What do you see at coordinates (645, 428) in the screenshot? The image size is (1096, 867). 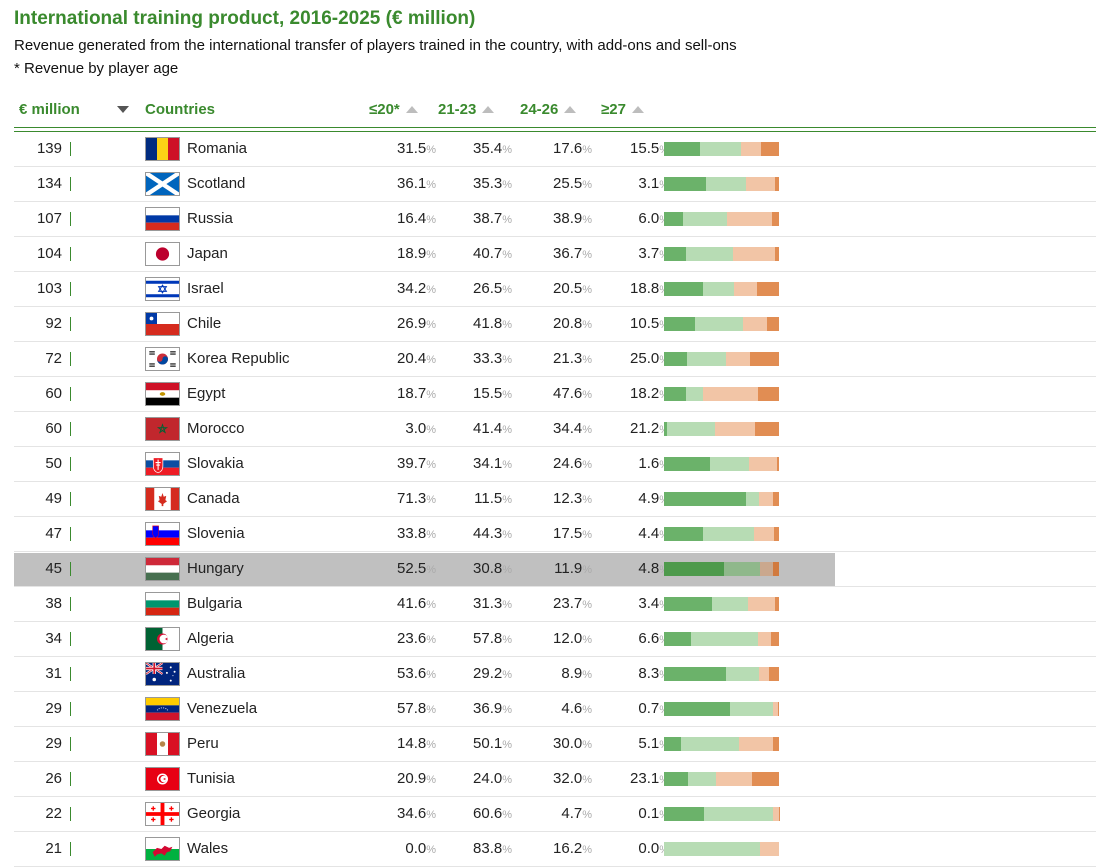 I see `age-share-number: 21.2` at bounding box center [645, 428].